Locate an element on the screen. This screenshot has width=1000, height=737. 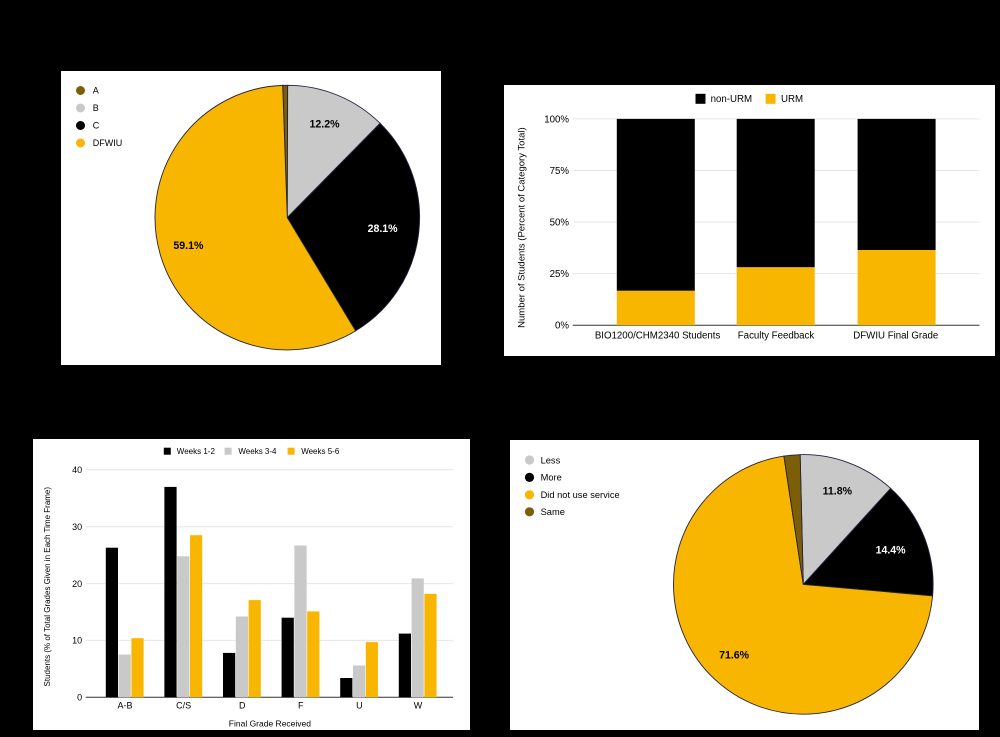
svg-text: 100% is located at coordinates (556, 119).